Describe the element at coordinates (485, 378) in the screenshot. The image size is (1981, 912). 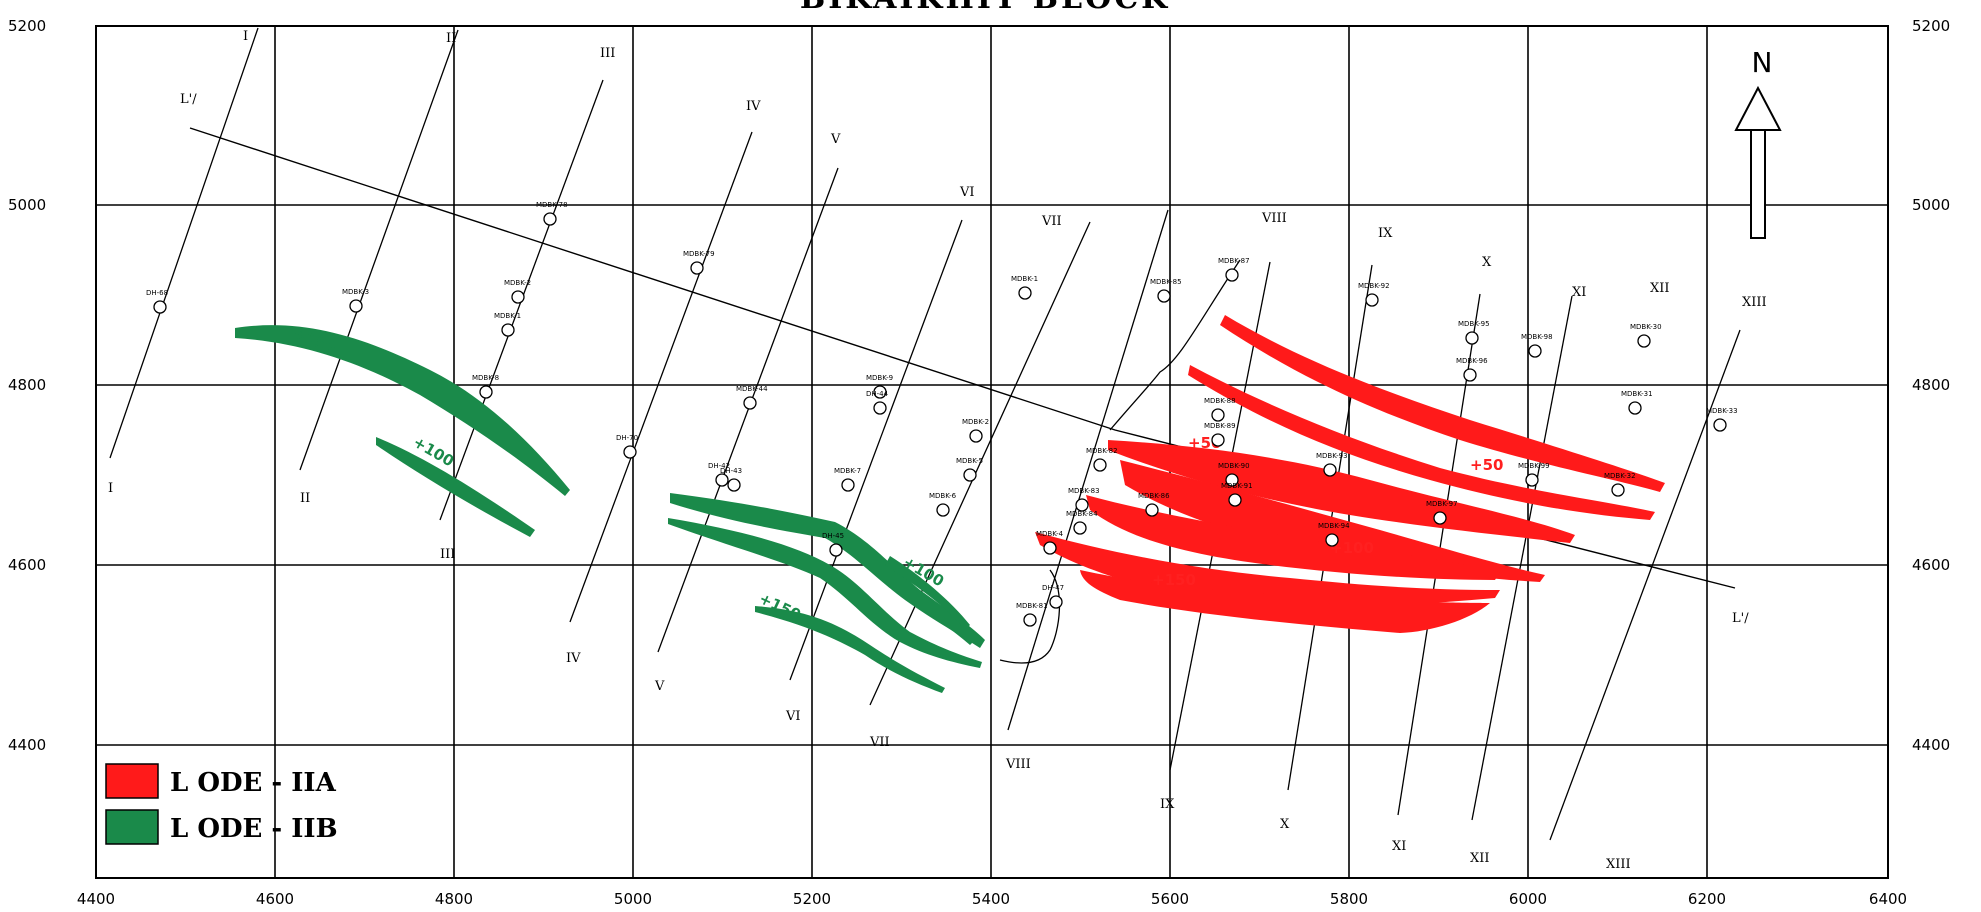
I see `svg-text: MDBK-8` at that location.